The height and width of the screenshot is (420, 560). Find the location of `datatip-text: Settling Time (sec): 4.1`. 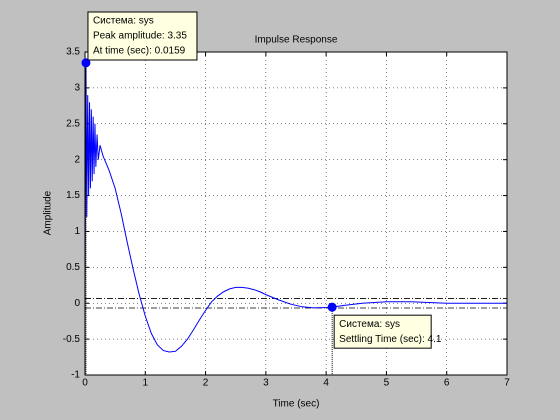

datatip-text: Settling Time (sec): 4.1 is located at coordinates (390, 339).